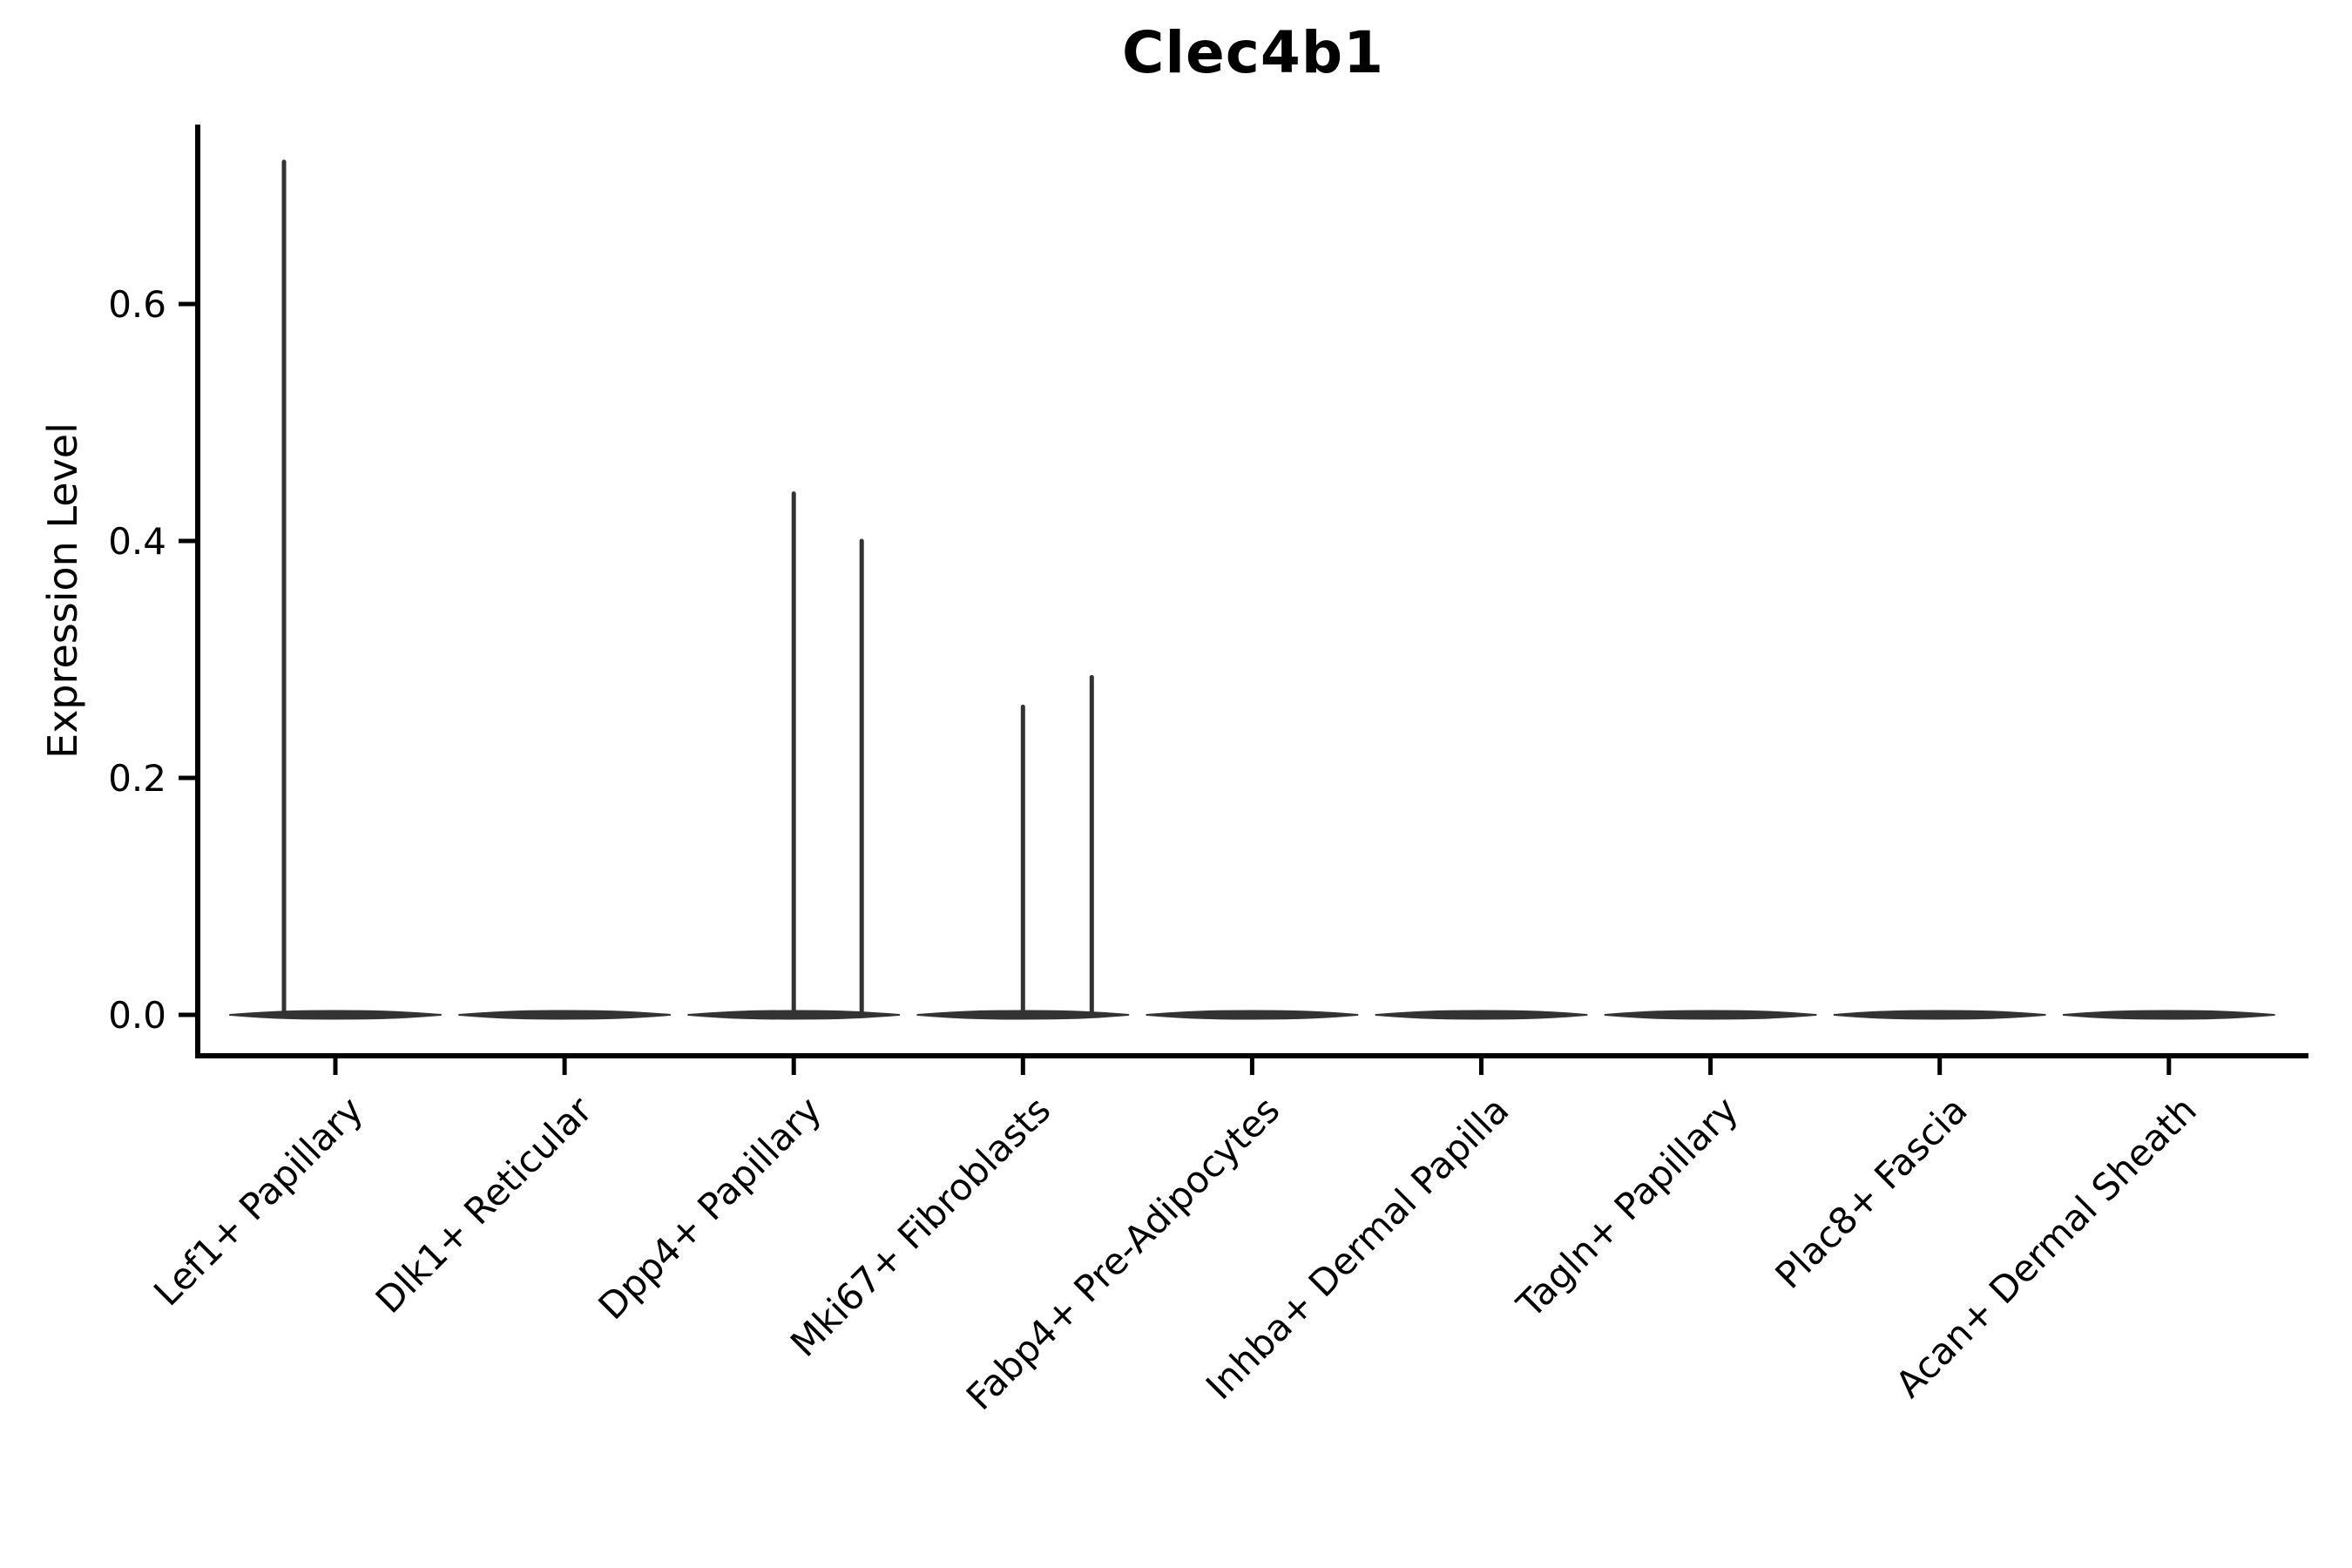 This screenshot has height=1568, width=2352. I want to click on x-tick-label-group: Plac8+ Fascia, so click(1871, 1192).